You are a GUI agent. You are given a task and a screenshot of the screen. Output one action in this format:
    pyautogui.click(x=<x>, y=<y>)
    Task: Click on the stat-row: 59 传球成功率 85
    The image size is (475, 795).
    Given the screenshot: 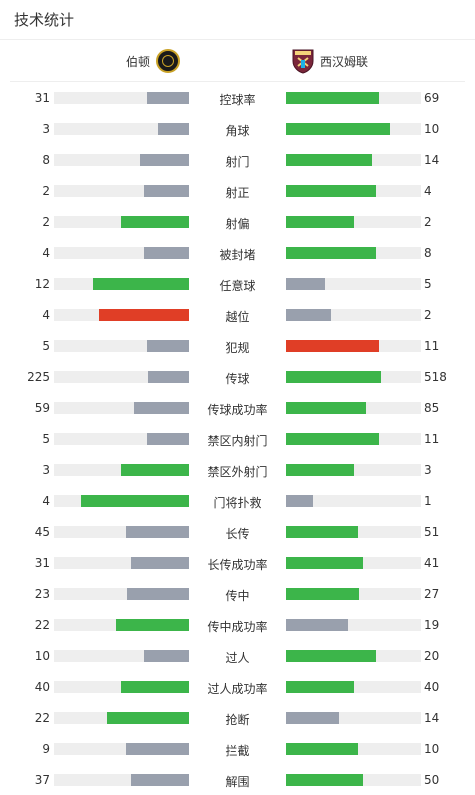 What is the action you would take?
    pyautogui.click(x=237, y=407)
    